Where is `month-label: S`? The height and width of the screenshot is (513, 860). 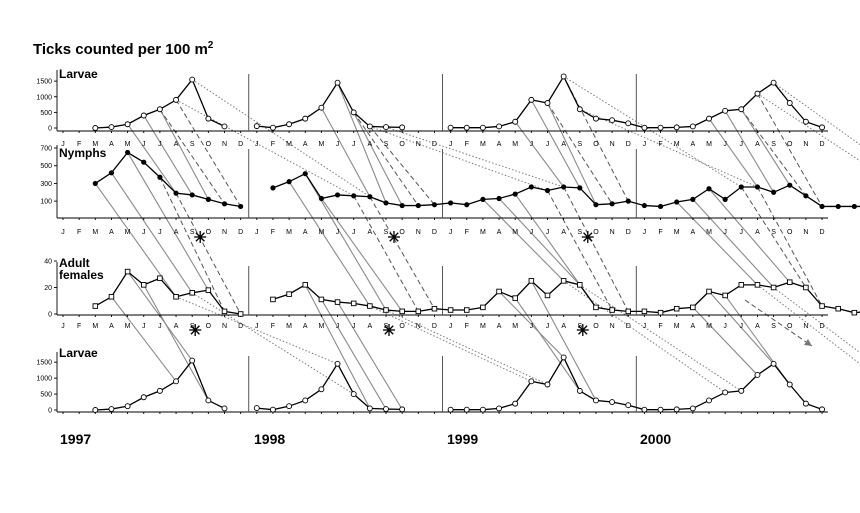
month-label: S is located at coordinates (386, 232).